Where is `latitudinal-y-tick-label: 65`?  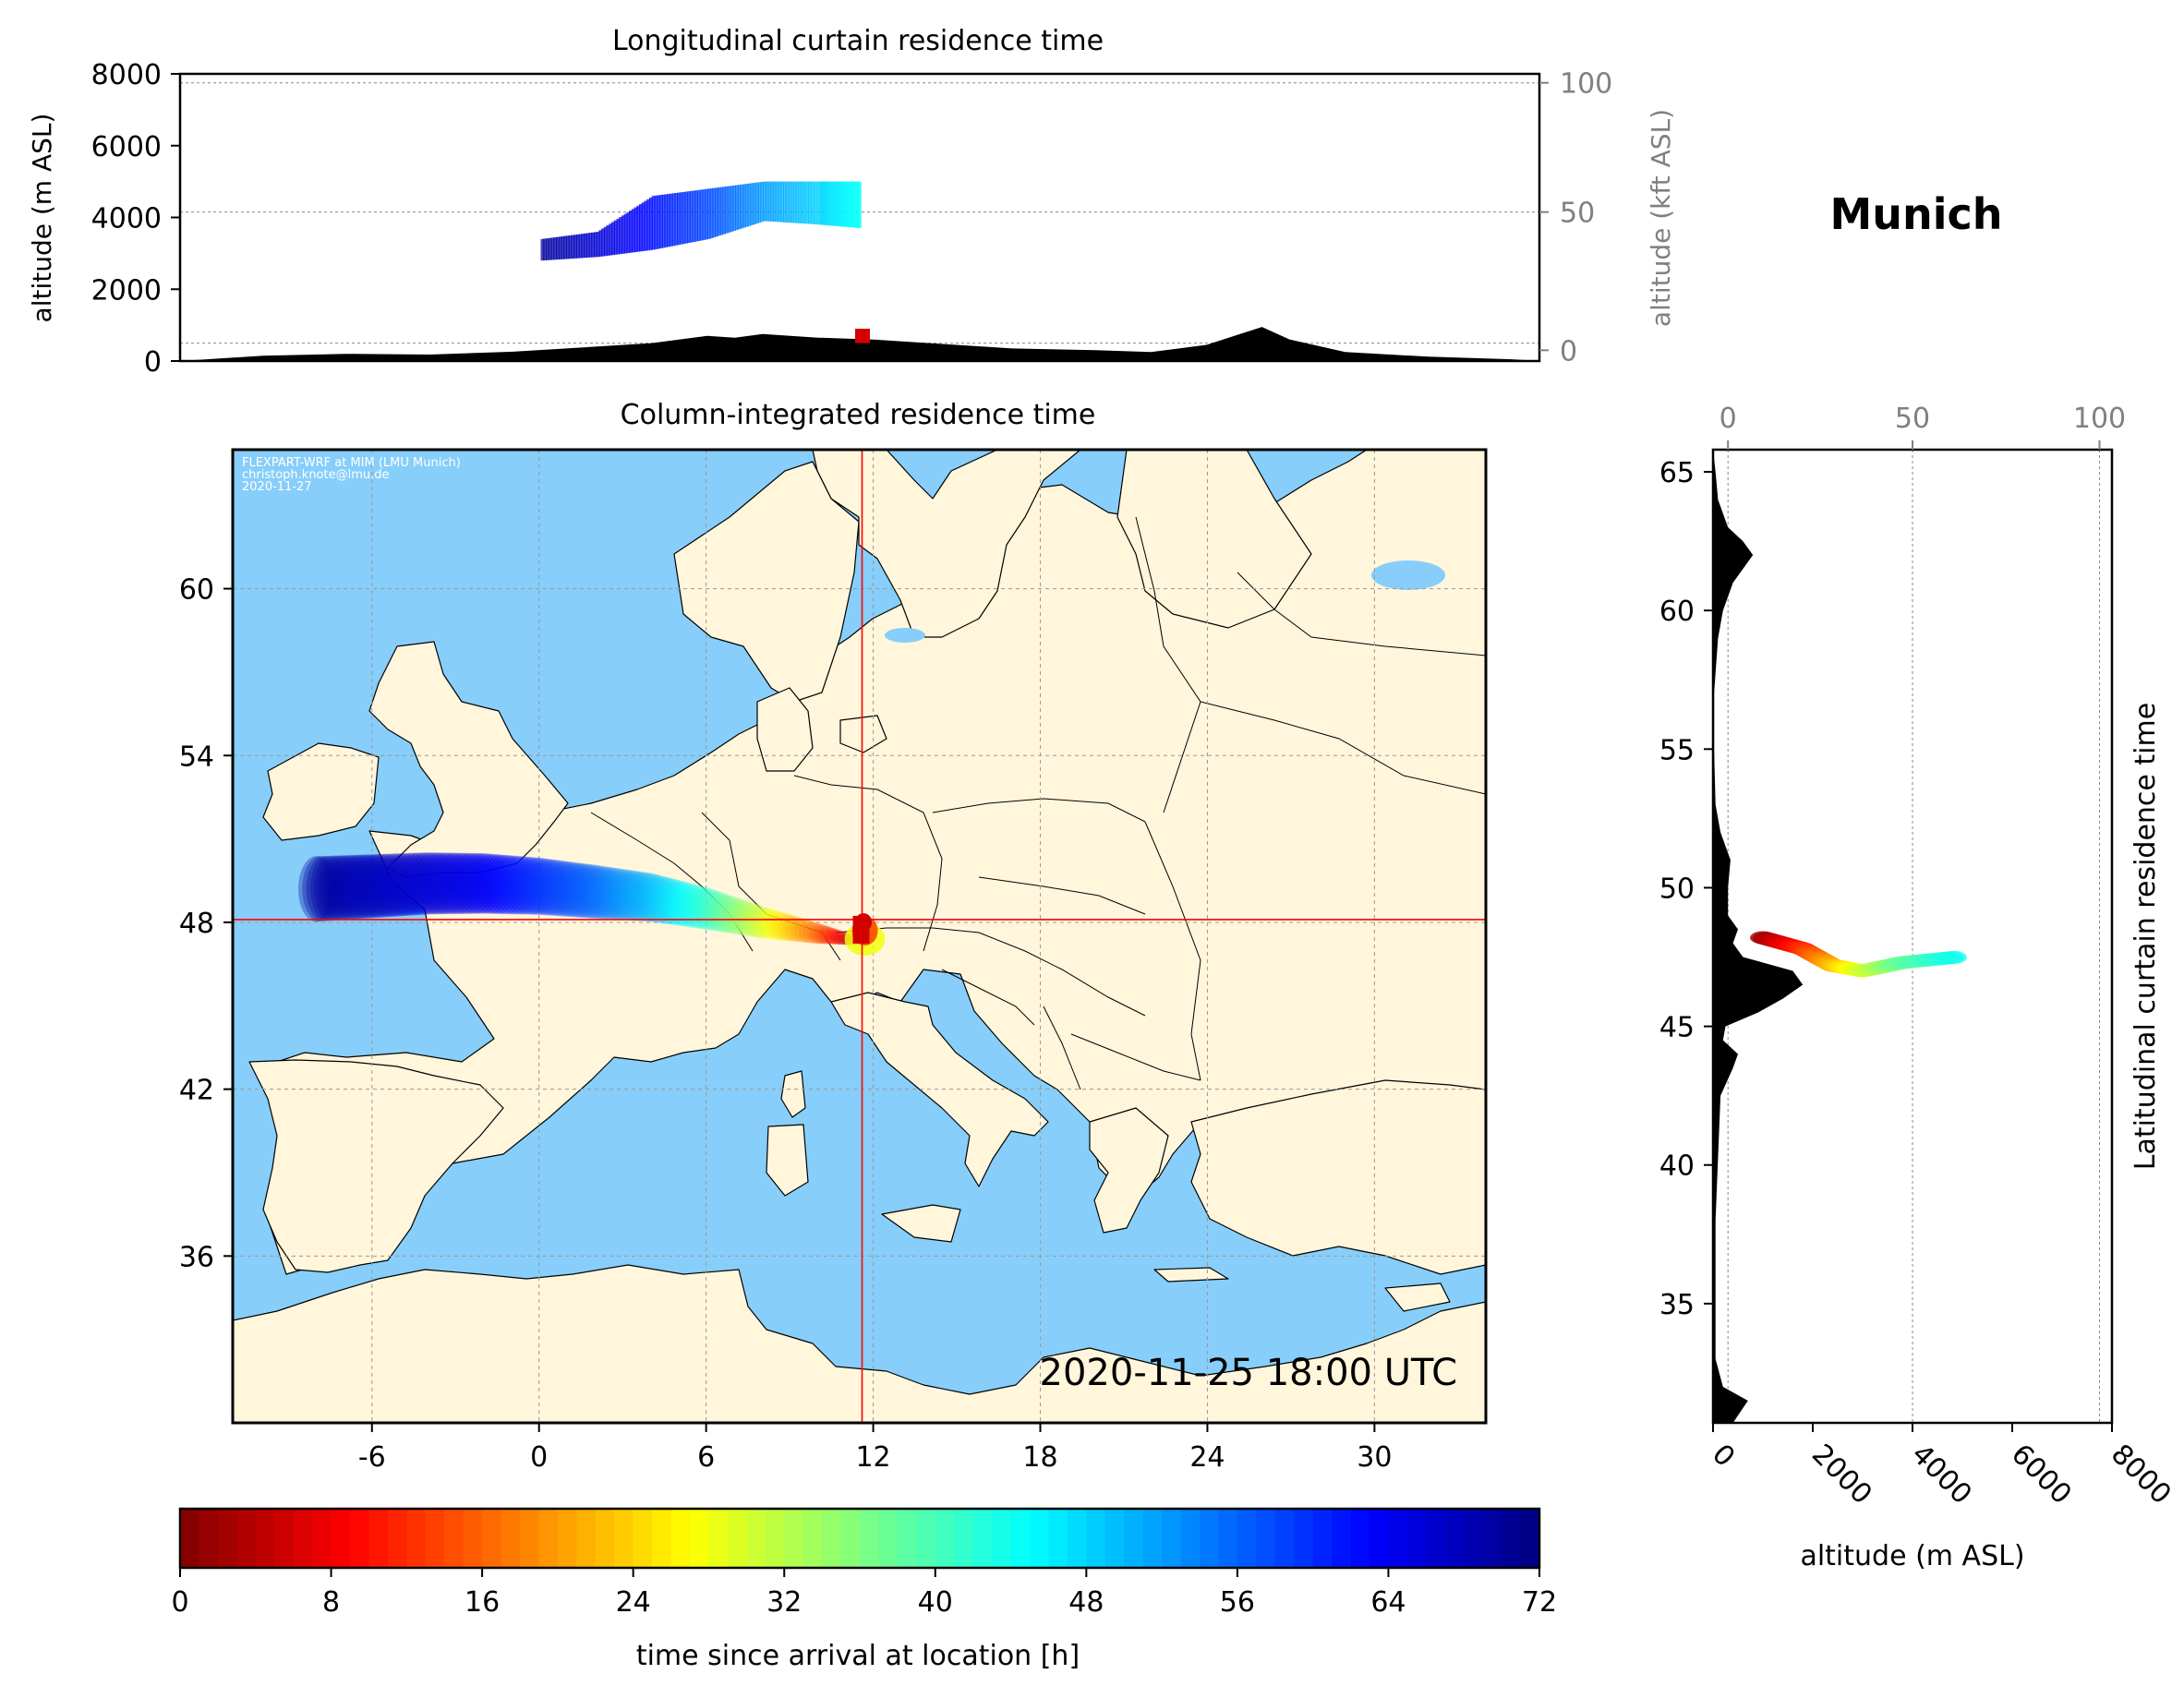 latitudinal-y-tick-label: 65 is located at coordinates (1677, 473).